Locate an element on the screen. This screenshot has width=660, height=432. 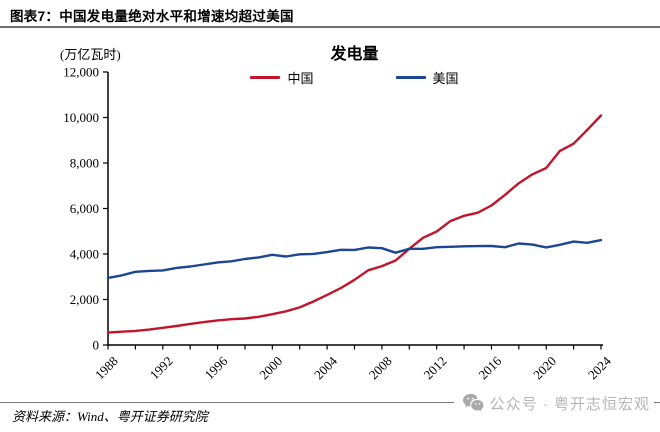
figure-title: 图表7：中国发电量绝对水平和增速均超过美国 is located at coordinates (152, 16).